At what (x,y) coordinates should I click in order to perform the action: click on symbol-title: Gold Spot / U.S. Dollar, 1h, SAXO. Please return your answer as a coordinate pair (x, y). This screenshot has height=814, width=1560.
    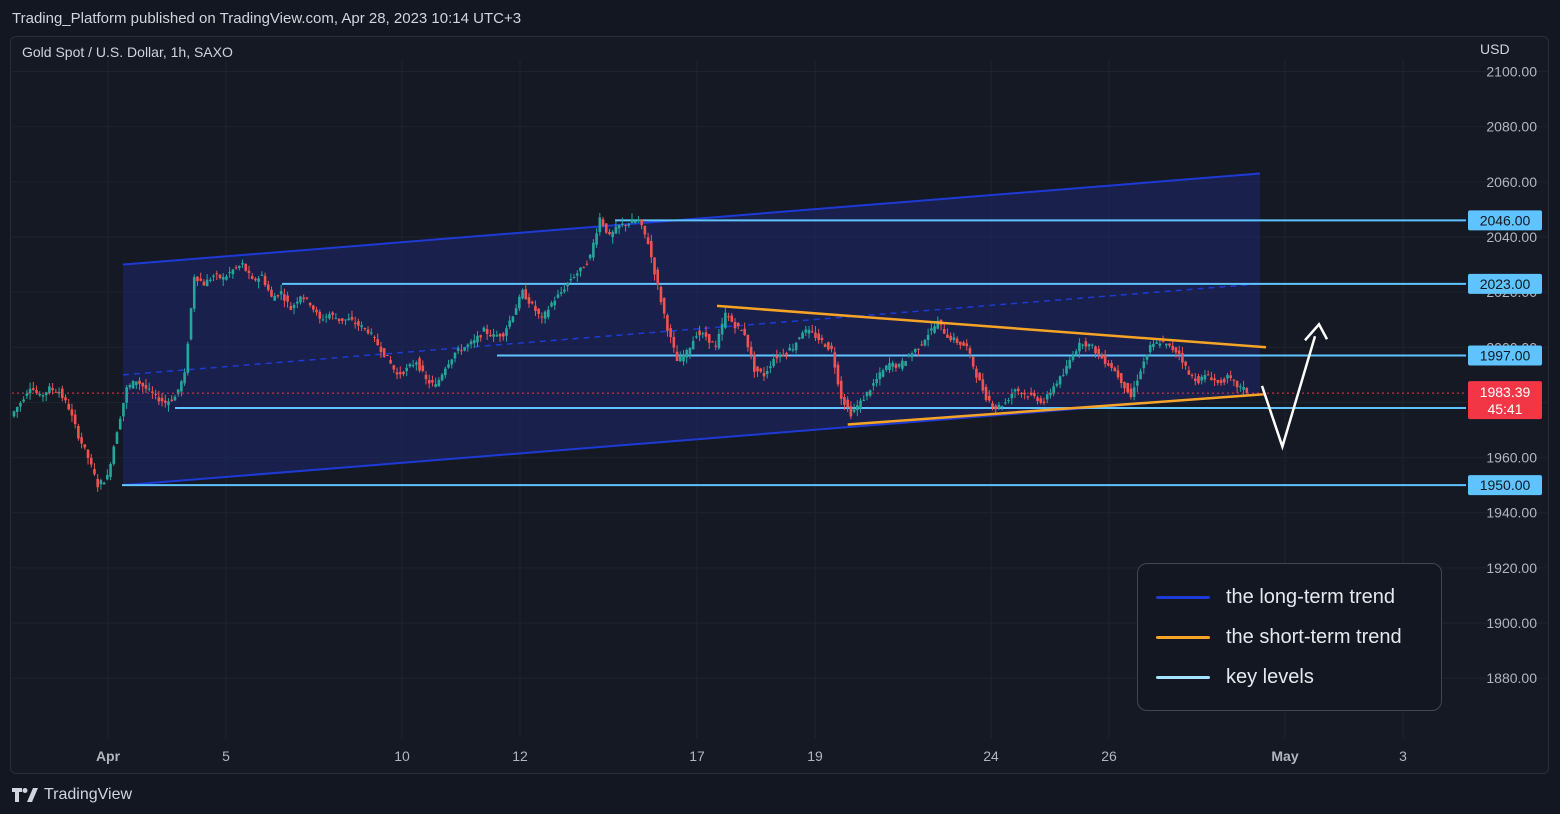
    Looking at the image, I should click on (127, 52).